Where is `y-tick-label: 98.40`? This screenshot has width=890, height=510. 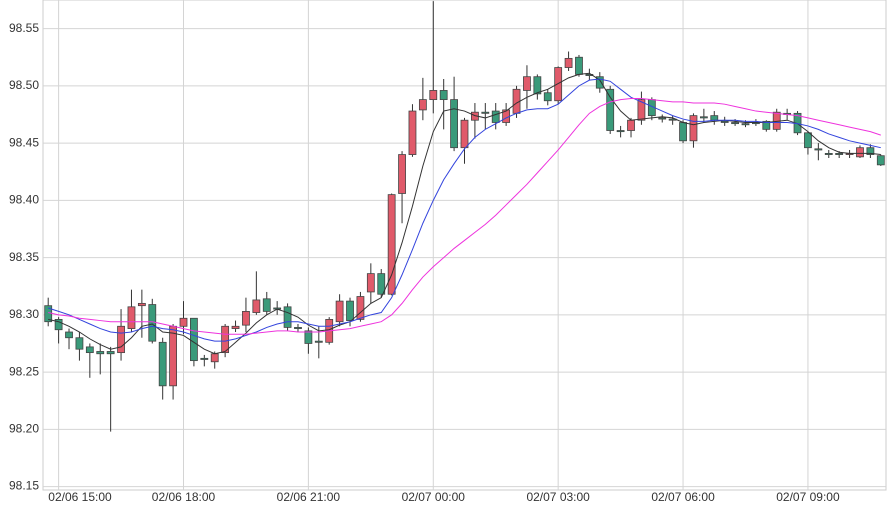 y-tick-label: 98.40 is located at coordinates (24, 200).